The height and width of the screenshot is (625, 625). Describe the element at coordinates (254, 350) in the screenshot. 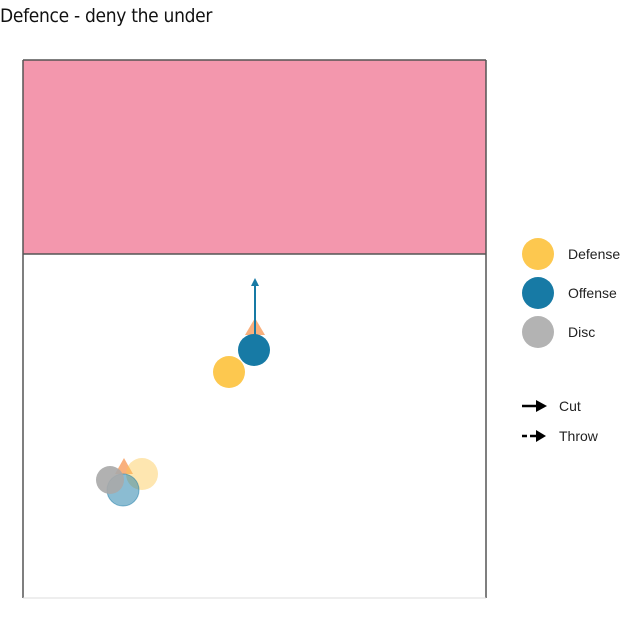

I see `offense-player` at that location.